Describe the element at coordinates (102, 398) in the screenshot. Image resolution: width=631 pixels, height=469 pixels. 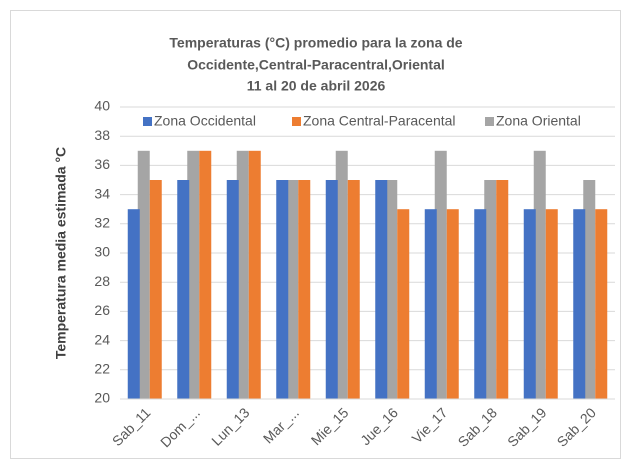
I see `y-tick-label: 20` at that location.